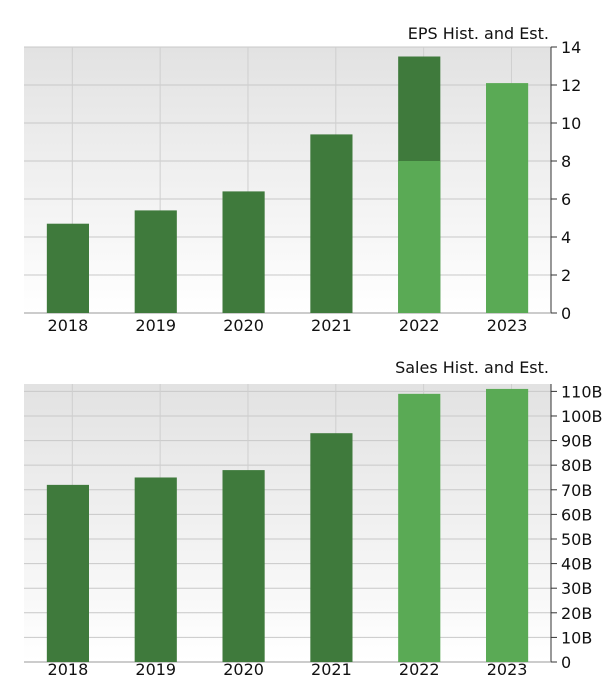 The width and height of the screenshot is (613, 682). Describe the element at coordinates (566, 237) in the screenshot. I see `y-tick-label: 4` at that location.